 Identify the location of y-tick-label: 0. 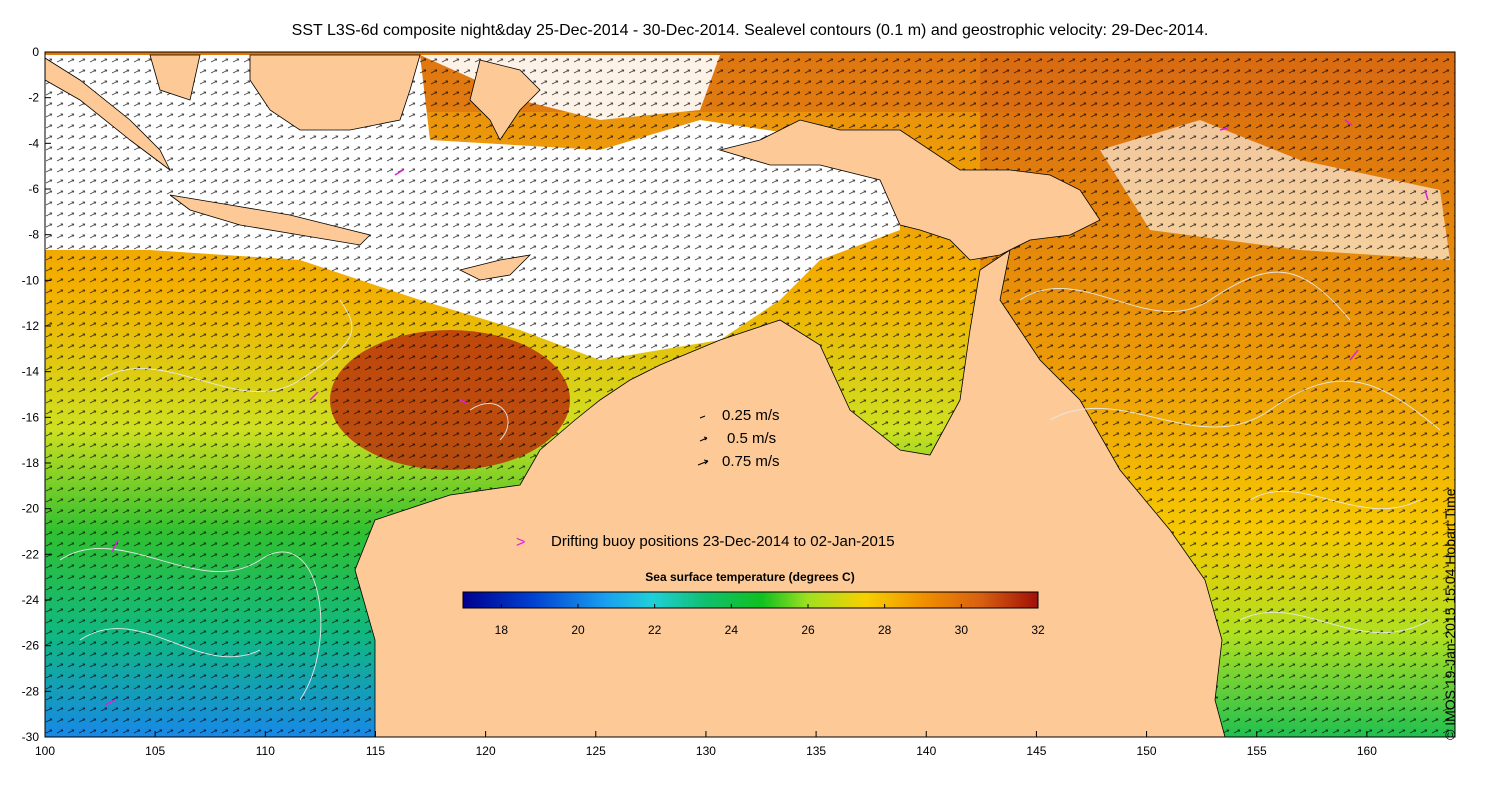
(35, 52).